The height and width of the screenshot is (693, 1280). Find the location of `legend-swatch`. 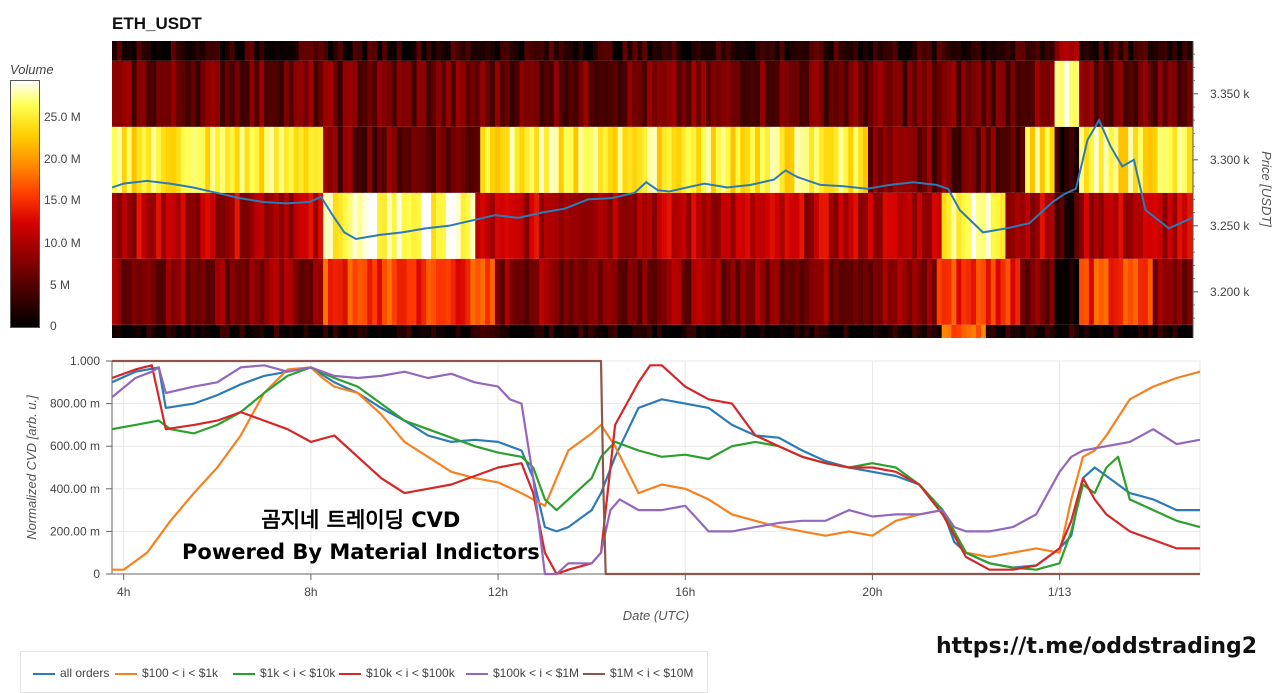

legend-swatch is located at coordinates (126, 673).